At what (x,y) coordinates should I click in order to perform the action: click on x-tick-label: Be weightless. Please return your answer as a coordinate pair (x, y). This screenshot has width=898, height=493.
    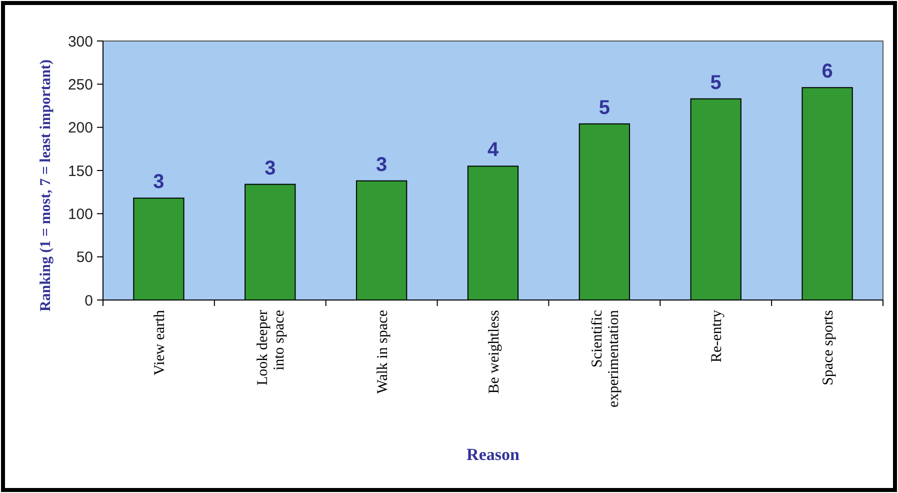
    Looking at the image, I should click on (494, 352).